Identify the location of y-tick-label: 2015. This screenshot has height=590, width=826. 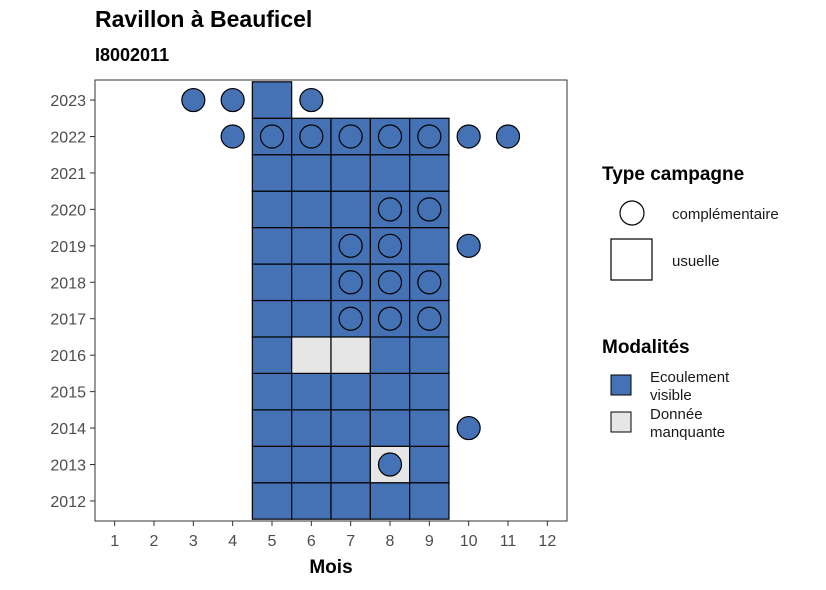
(68, 393).